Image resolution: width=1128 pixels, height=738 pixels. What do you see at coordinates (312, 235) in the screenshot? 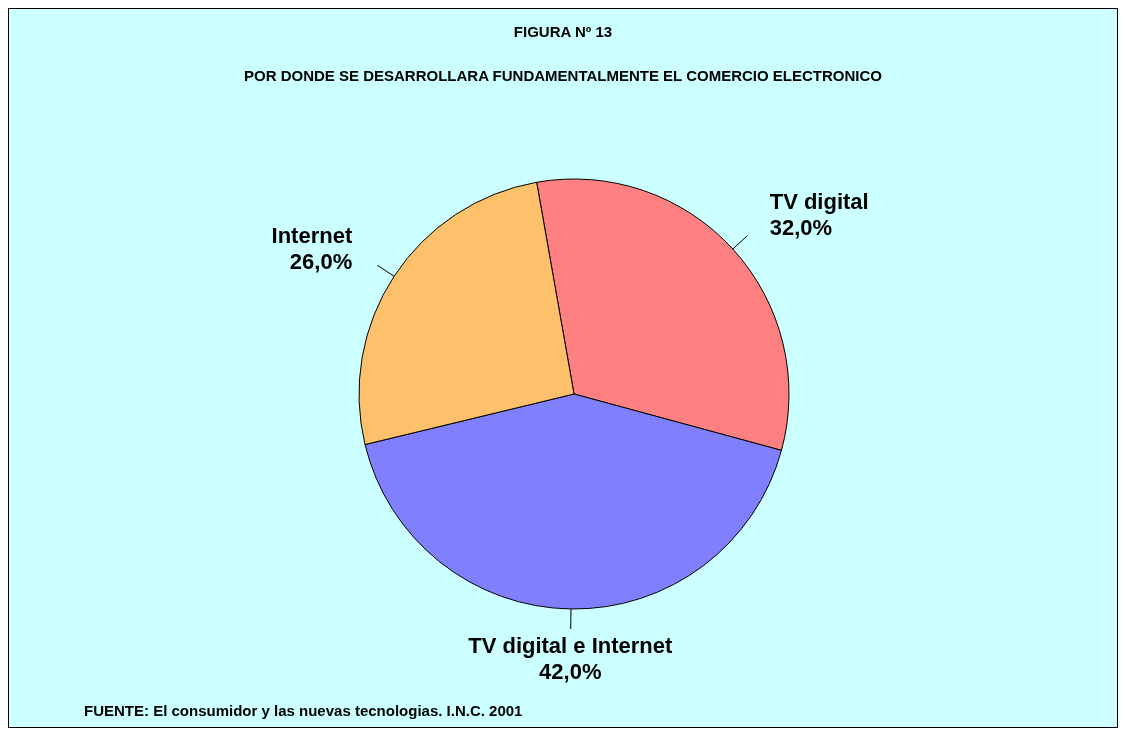
I see `slice-label: Internet` at bounding box center [312, 235].